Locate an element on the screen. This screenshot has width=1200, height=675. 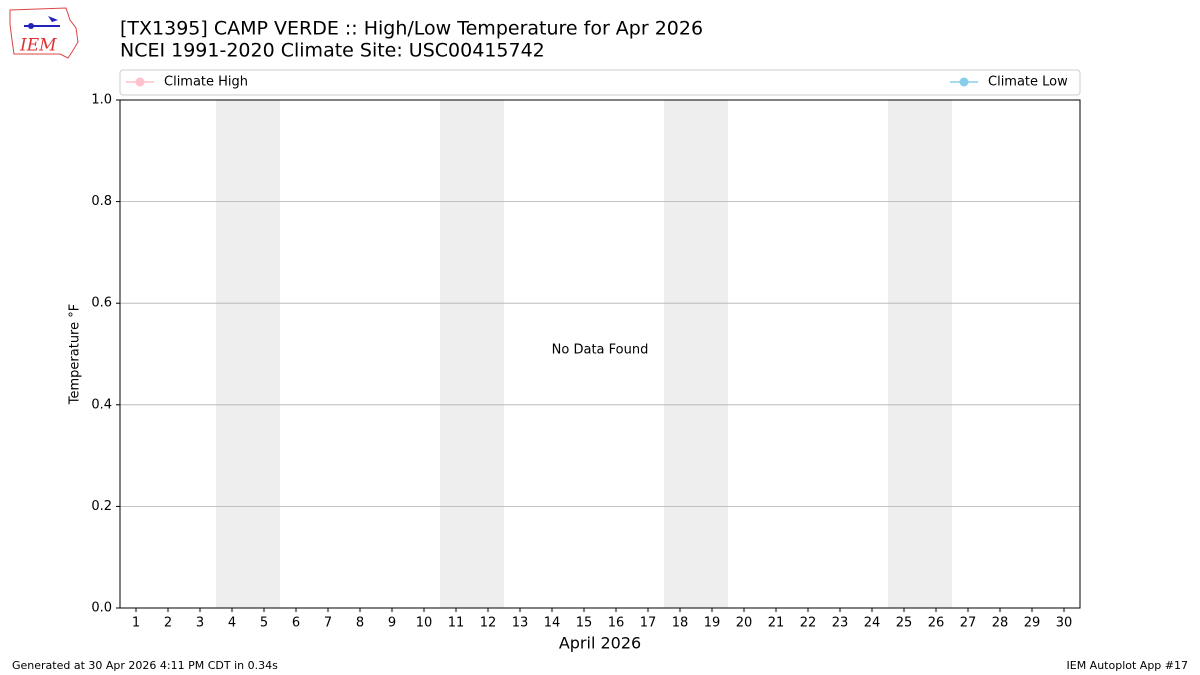
x-tick-label: 18 is located at coordinates (680, 623).